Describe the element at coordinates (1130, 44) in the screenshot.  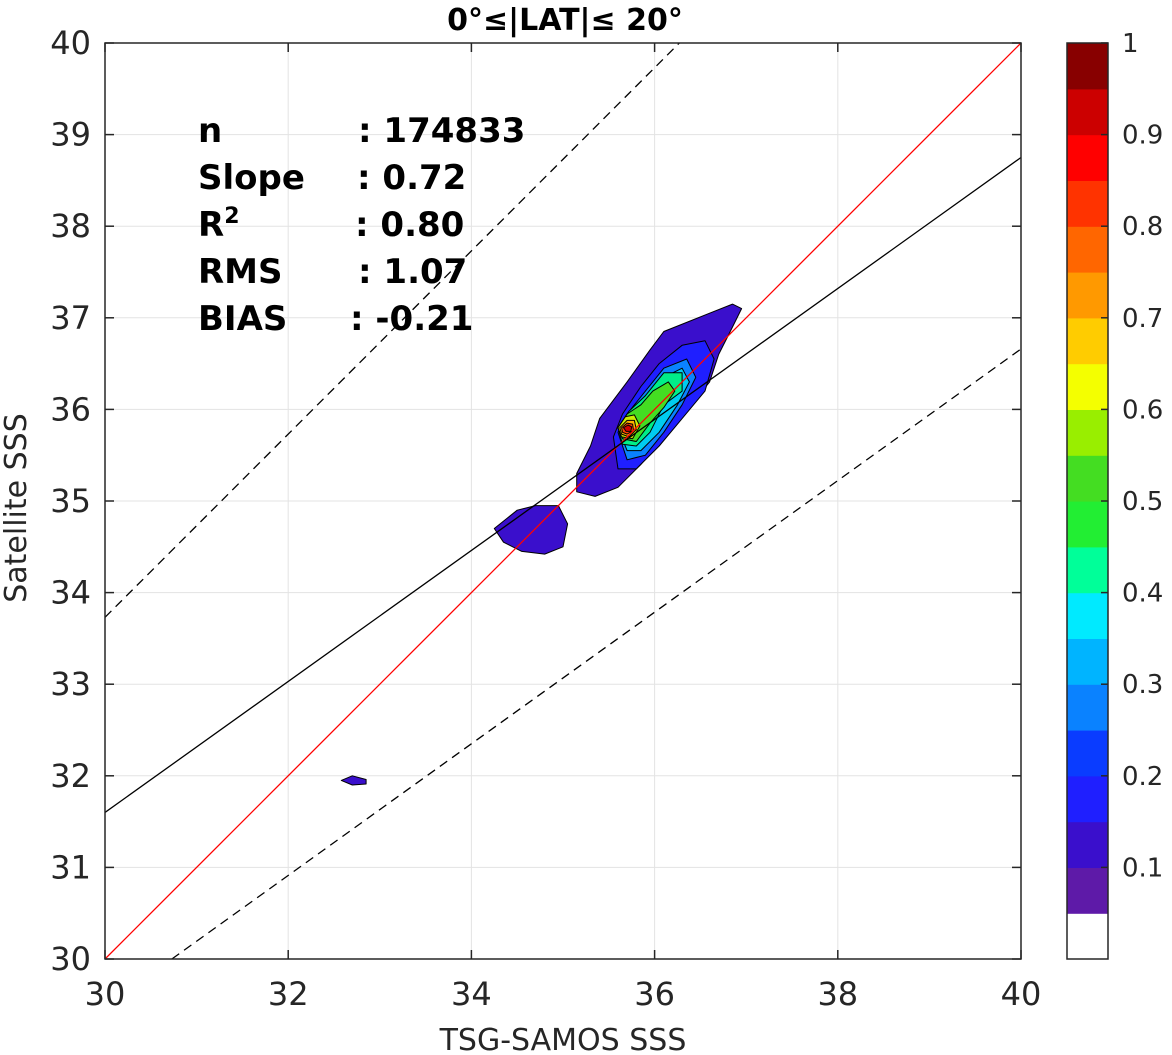
I see `colorbar-tick-label: 1` at that location.